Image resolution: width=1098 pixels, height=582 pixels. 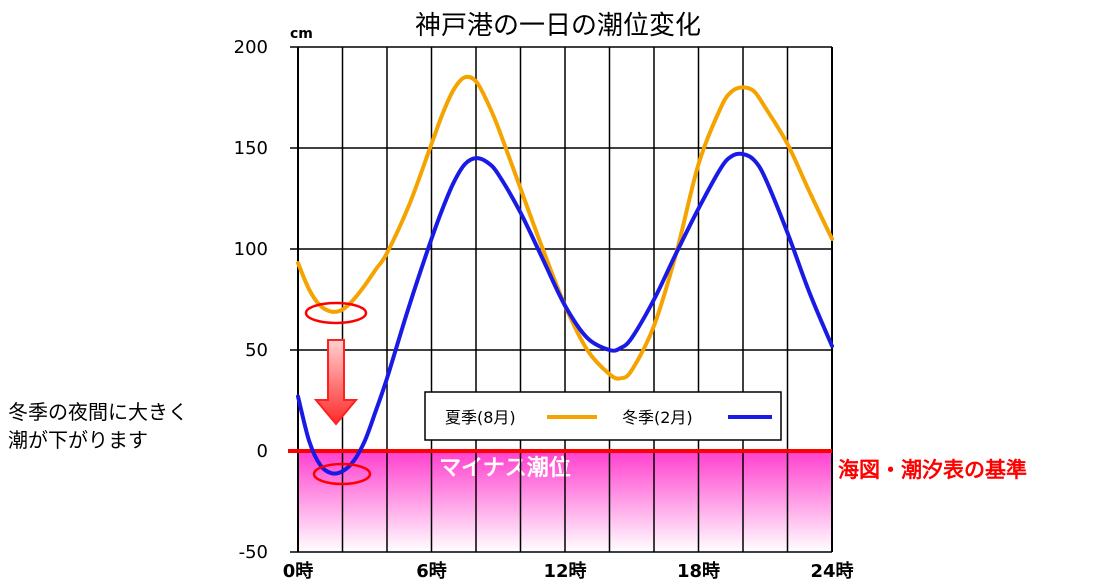 What do you see at coordinates (262, 451) in the screenshot?
I see `y-tick-label: 0` at bounding box center [262, 451].